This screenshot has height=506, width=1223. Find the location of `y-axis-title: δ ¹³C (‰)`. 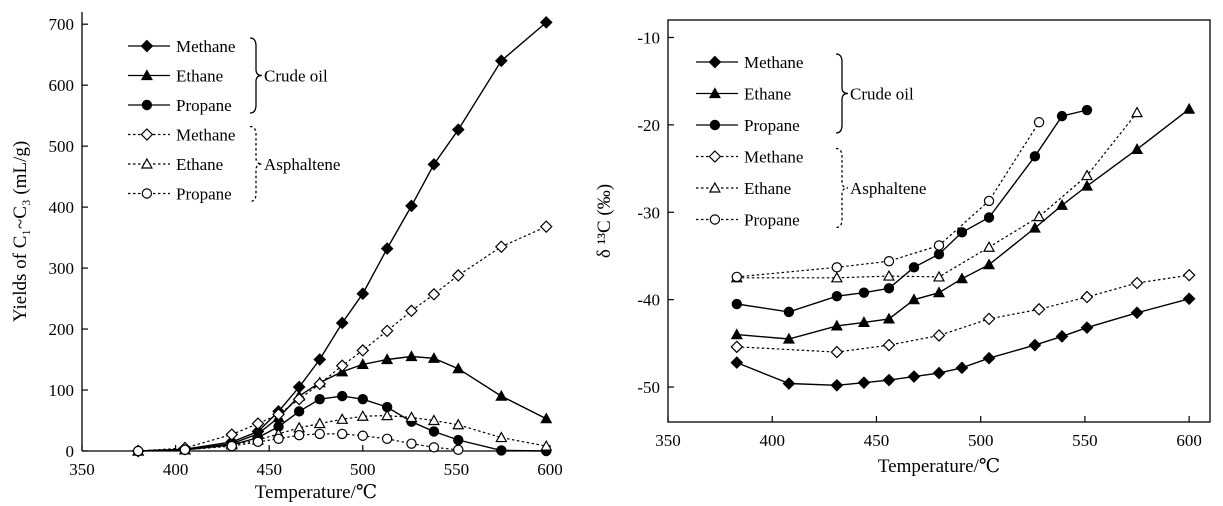

y-axis-title: δ ¹³C (‰) is located at coordinates (604, 221).